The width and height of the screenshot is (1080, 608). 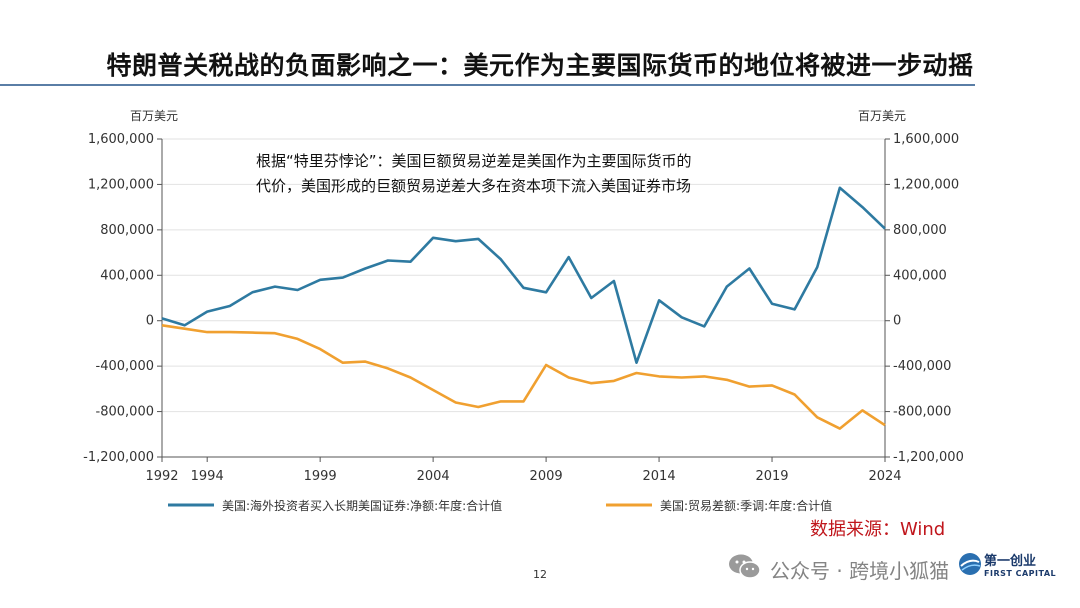 I want to click on right-y-tick-label: 400,000, so click(x=920, y=275).